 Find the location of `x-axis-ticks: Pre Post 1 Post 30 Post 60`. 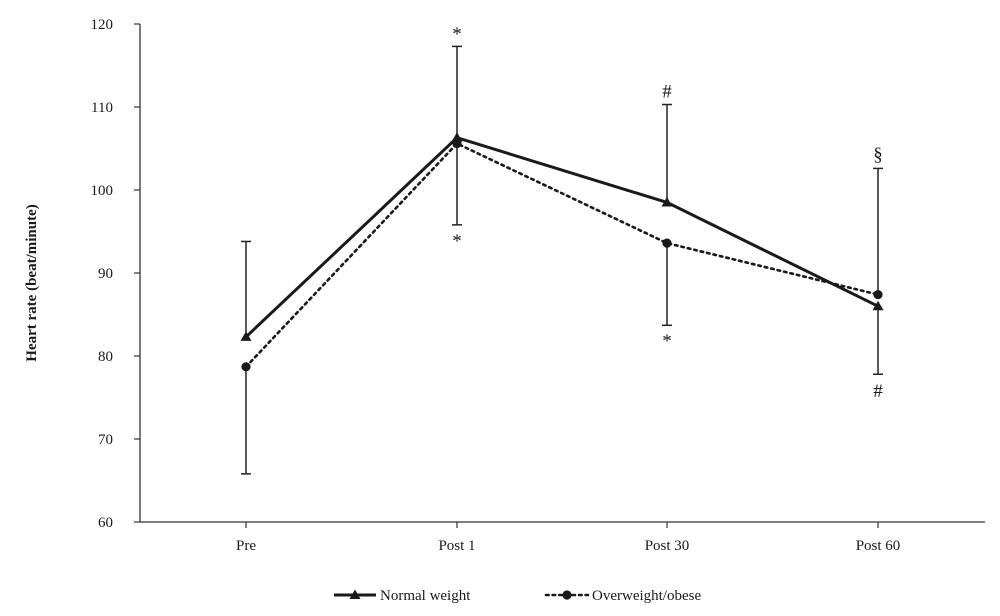

x-axis-ticks: Pre Post 1 Post 30 Post 60 is located at coordinates (568, 538).